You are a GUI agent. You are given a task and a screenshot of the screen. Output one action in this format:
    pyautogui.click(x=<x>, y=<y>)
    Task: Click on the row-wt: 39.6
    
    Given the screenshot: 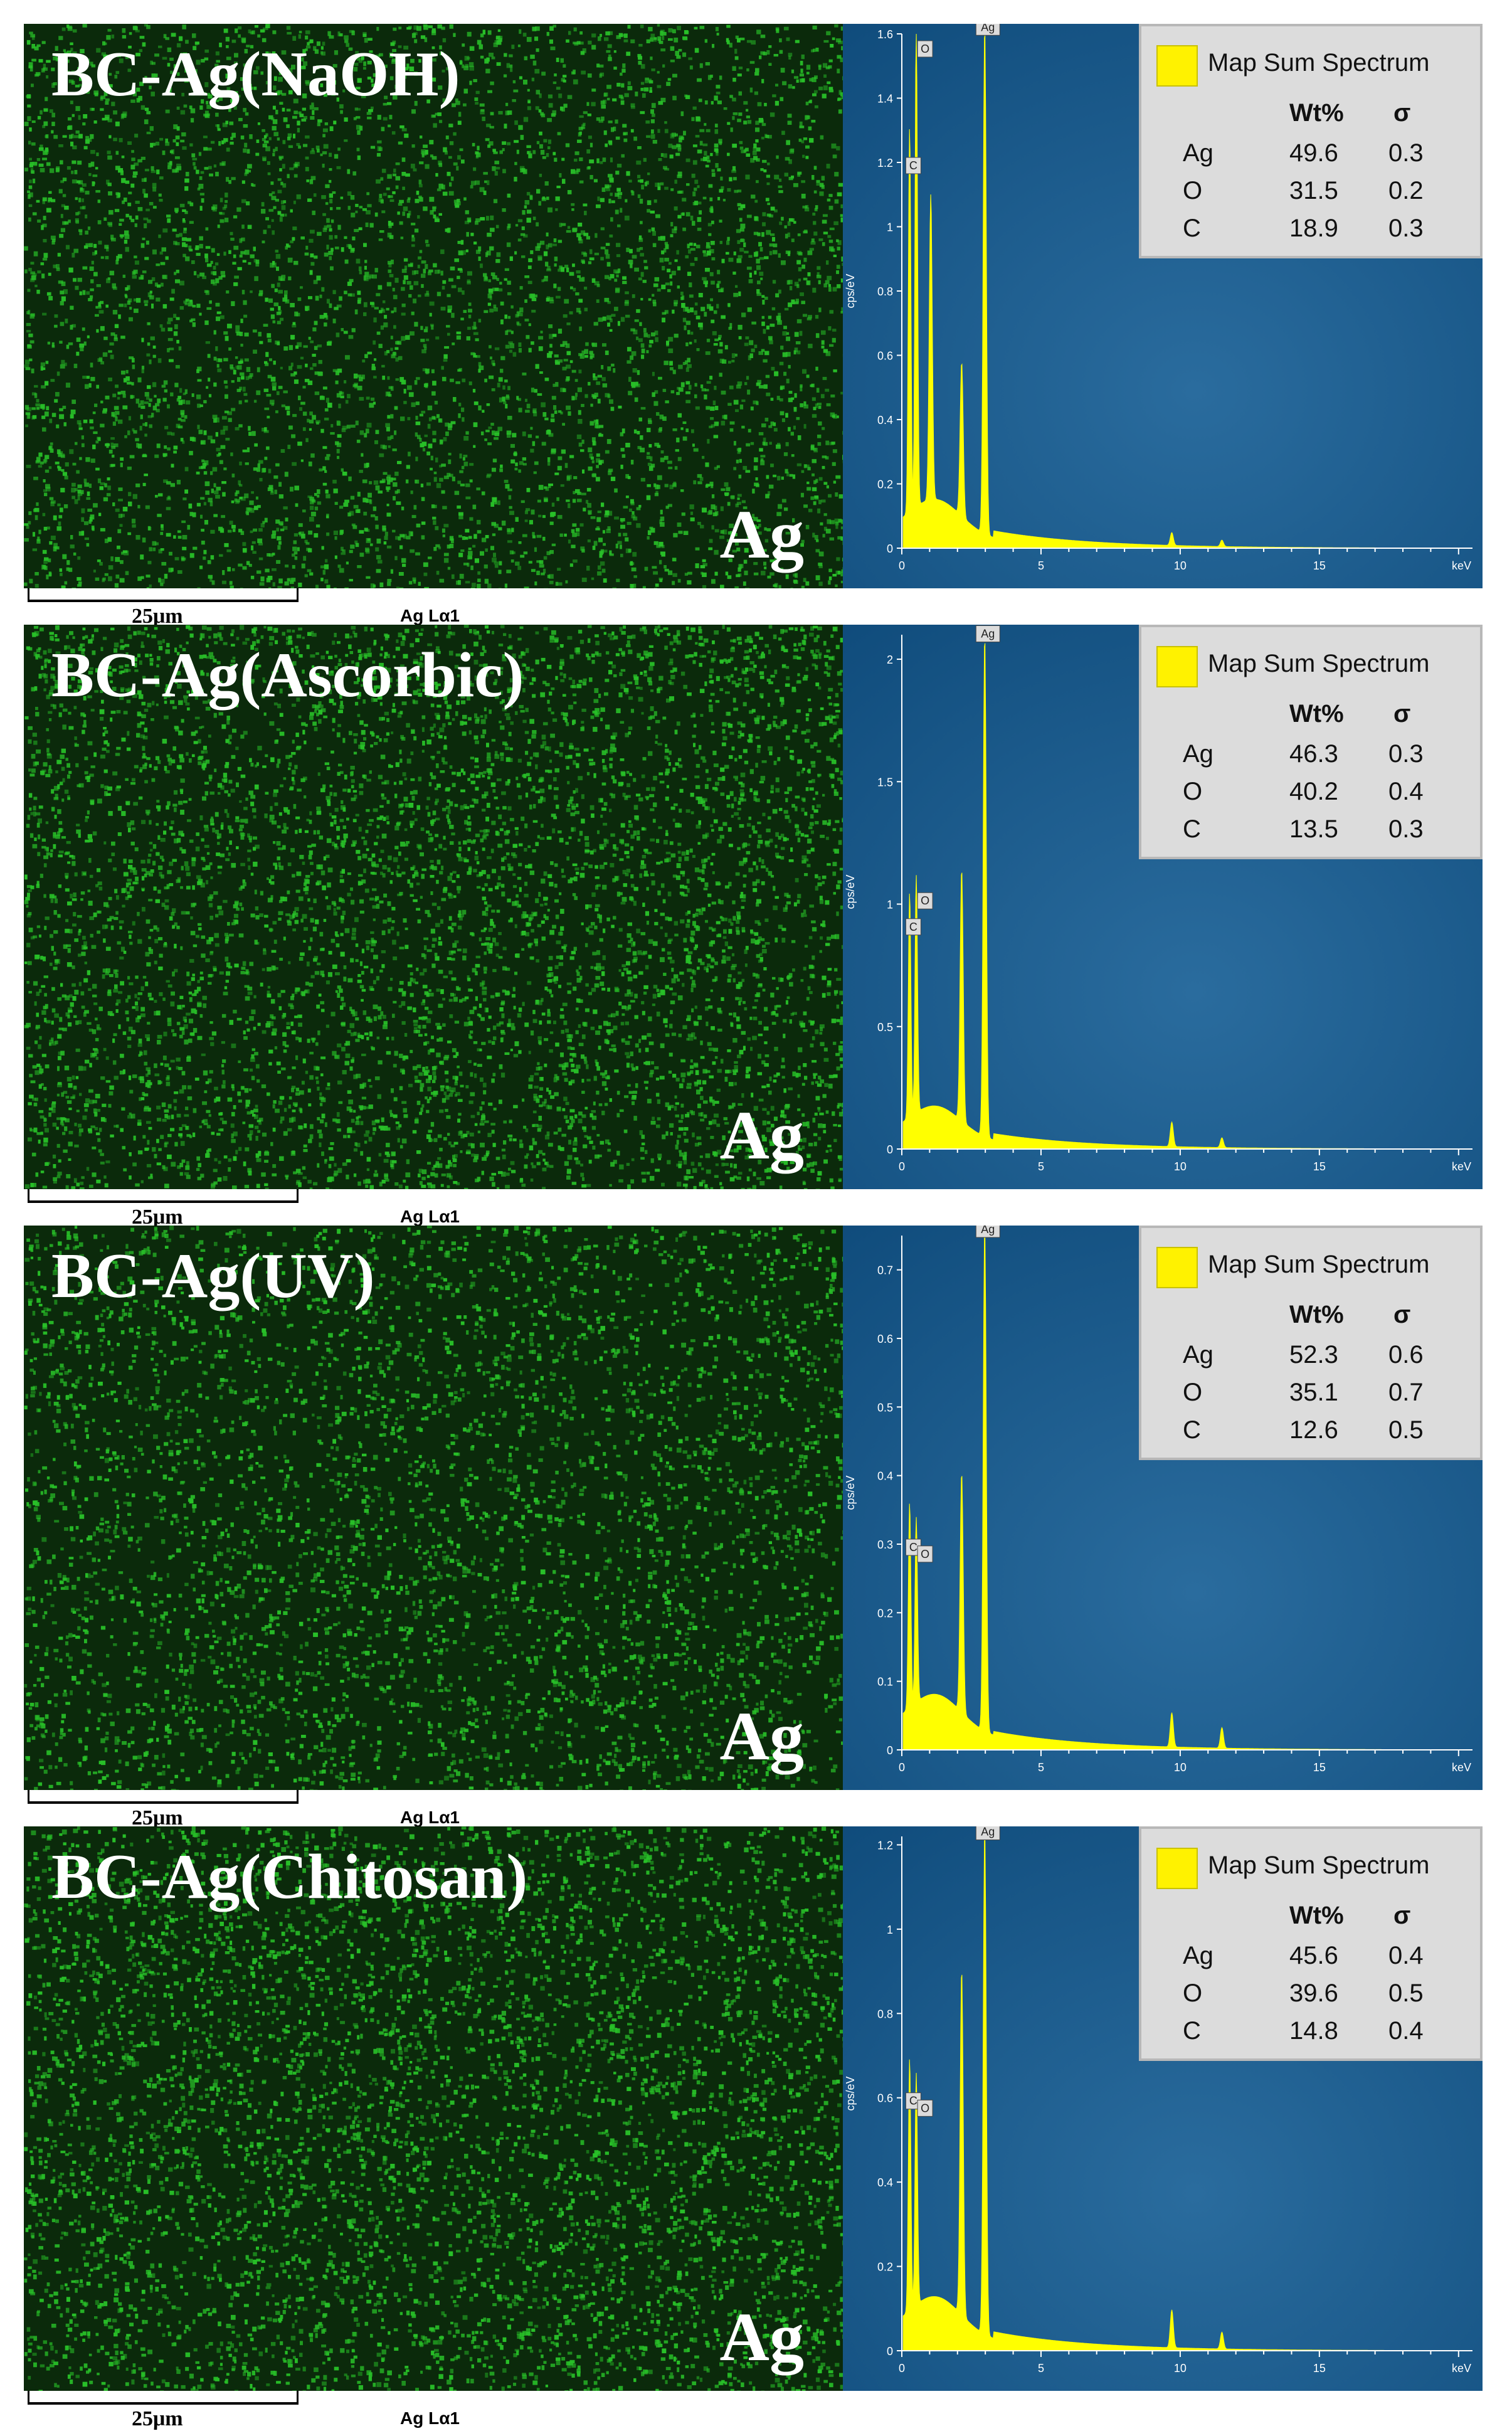 What is the action you would take?
    pyautogui.click(x=1313, y=1993)
    